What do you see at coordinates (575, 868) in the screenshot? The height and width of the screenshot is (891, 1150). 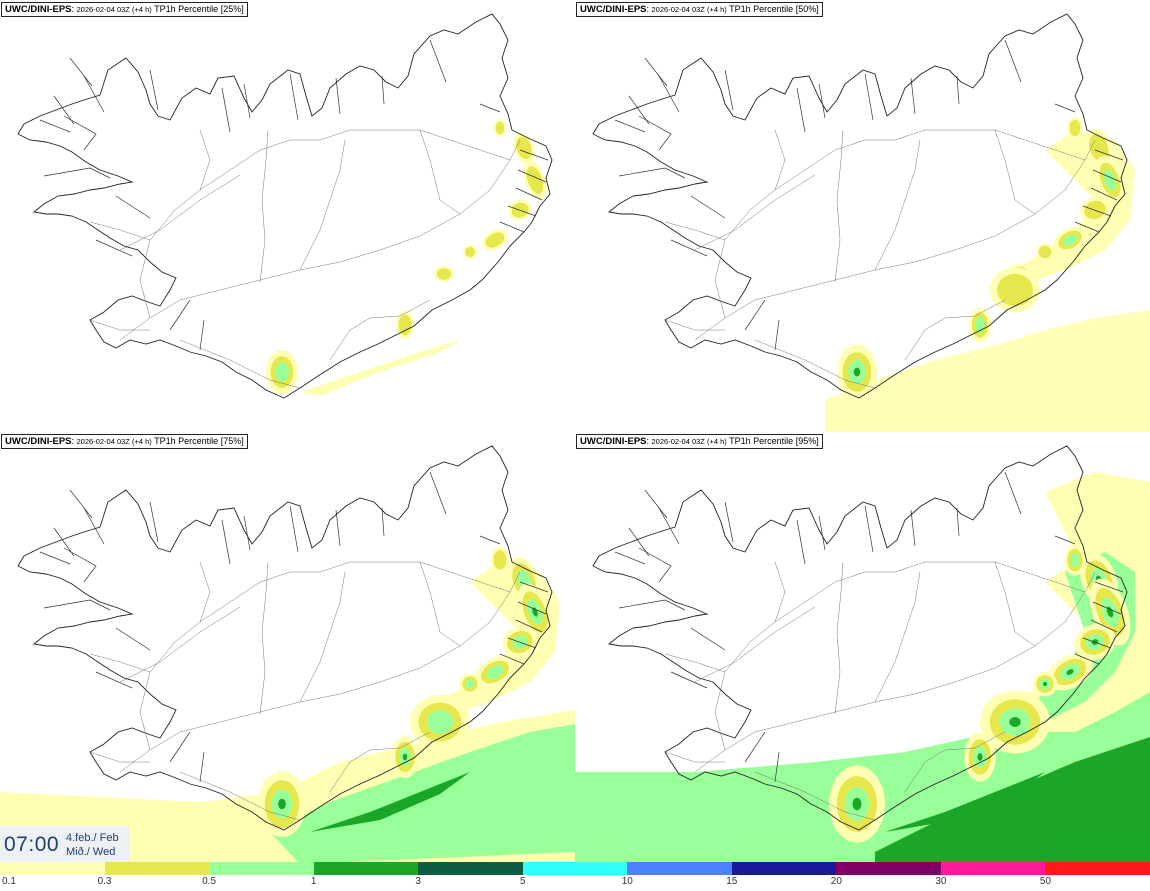 I see `precip-colorbar` at bounding box center [575, 868].